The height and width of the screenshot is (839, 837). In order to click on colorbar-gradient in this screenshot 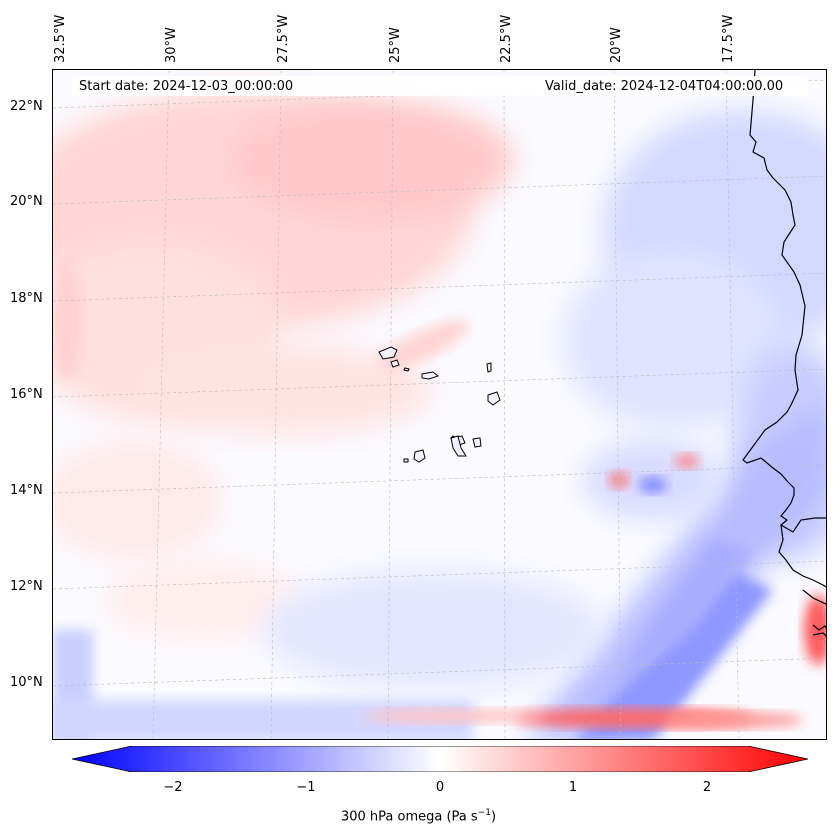, I will do `click(440, 759)`.